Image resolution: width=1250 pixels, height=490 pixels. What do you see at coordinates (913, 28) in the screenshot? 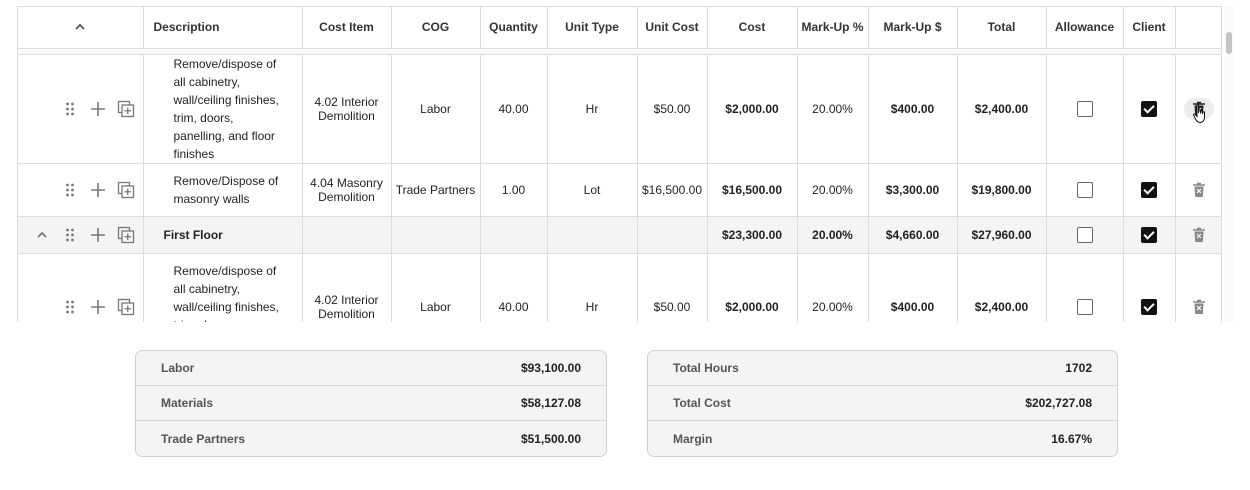
I see `header-markup-amt: Mark-Up $` at bounding box center [913, 28].